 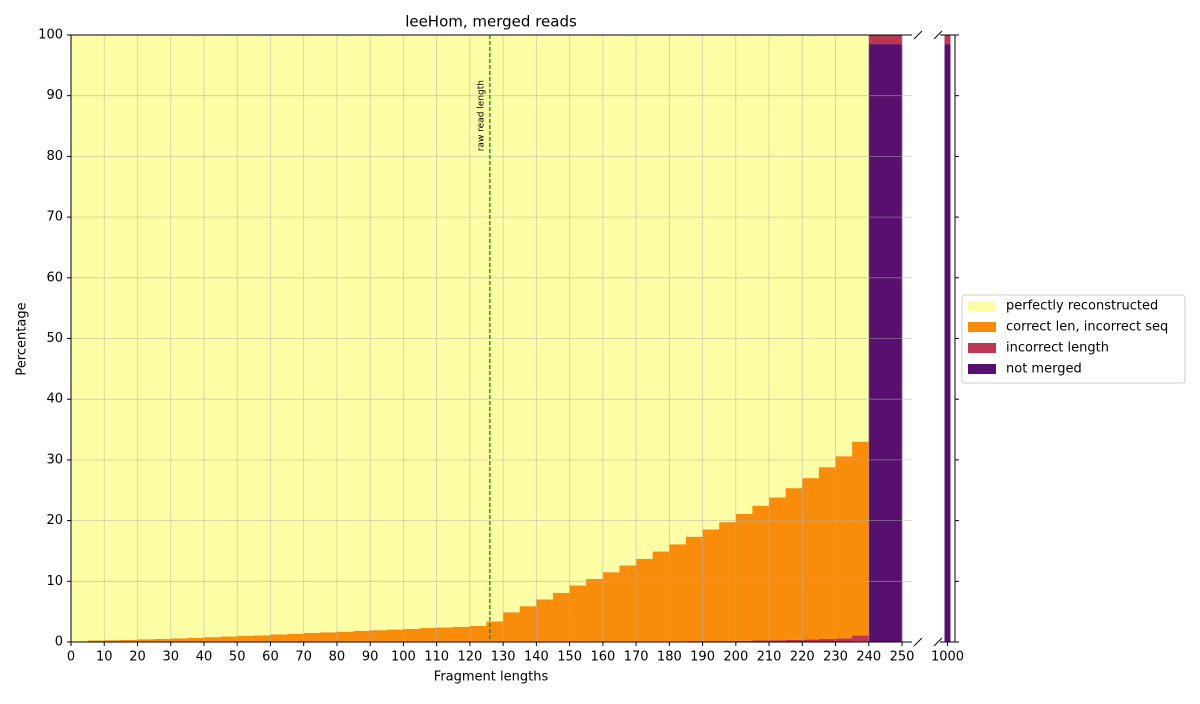 I want to click on x-tick-label: 40, so click(x=204, y=657).